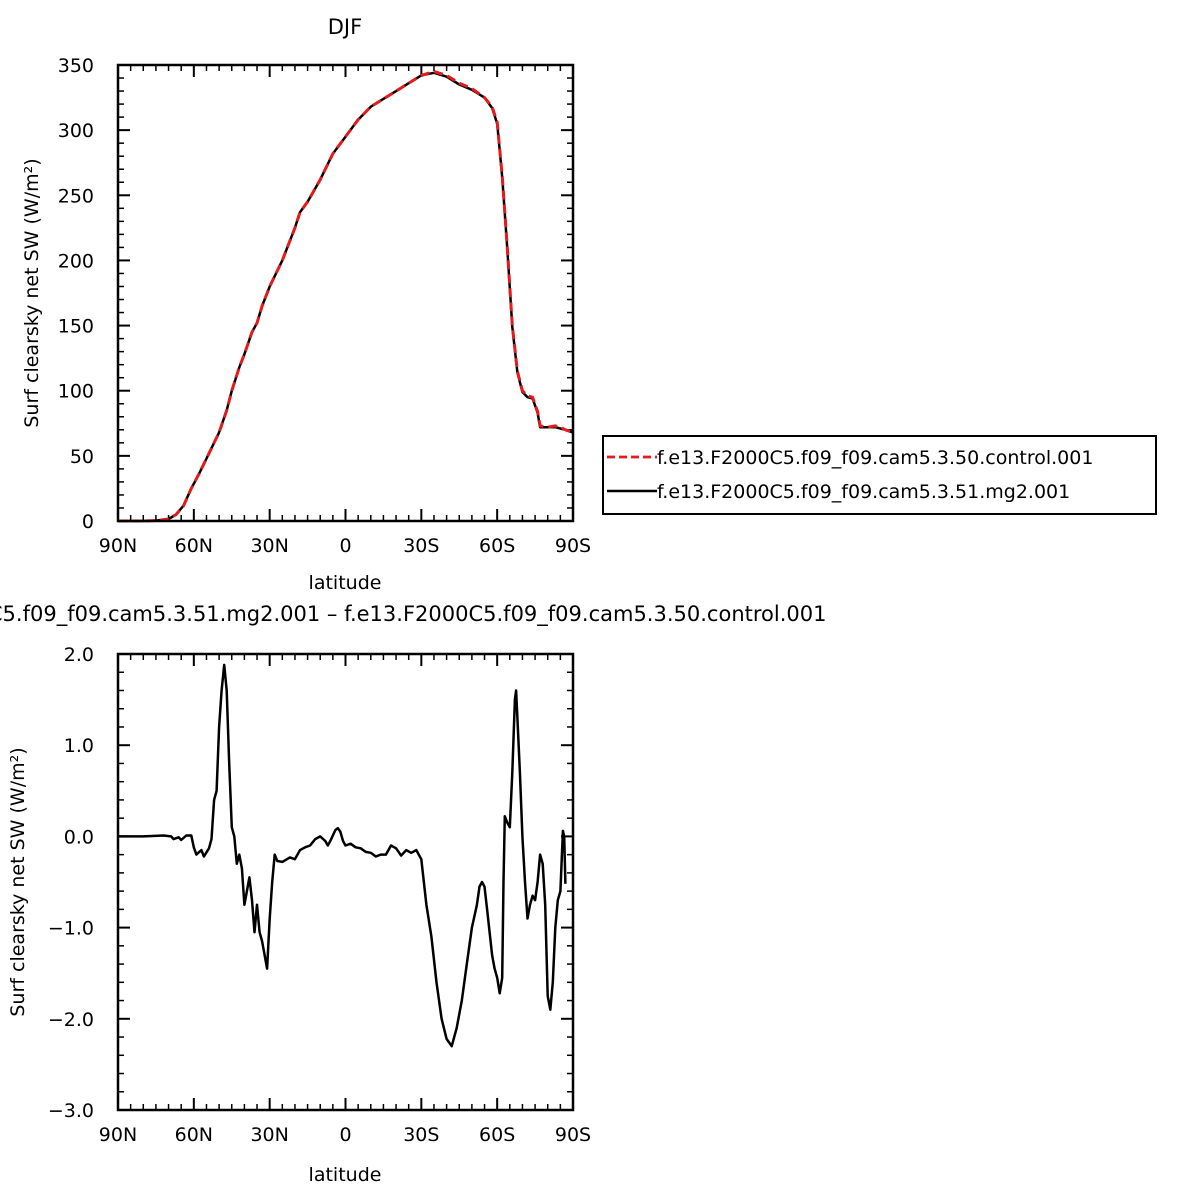  I want to click on top-y-axis-label: Surf clearsky net SW (W/m²), so click(32, 292).